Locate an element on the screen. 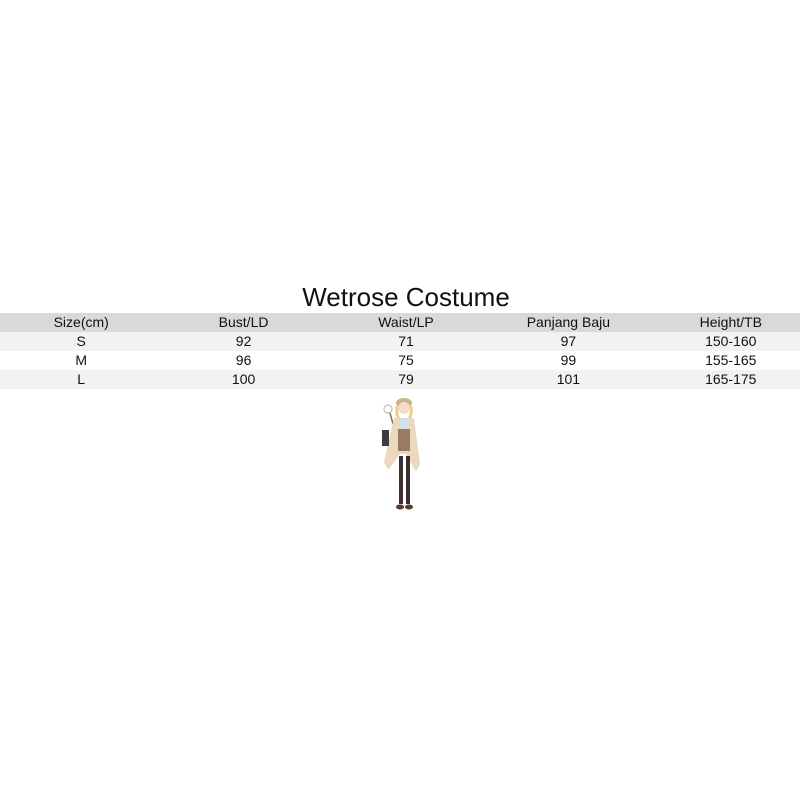 This screenshot has height=800, width=800. table-cell: 150-160 is located at coordinates (731, 341).